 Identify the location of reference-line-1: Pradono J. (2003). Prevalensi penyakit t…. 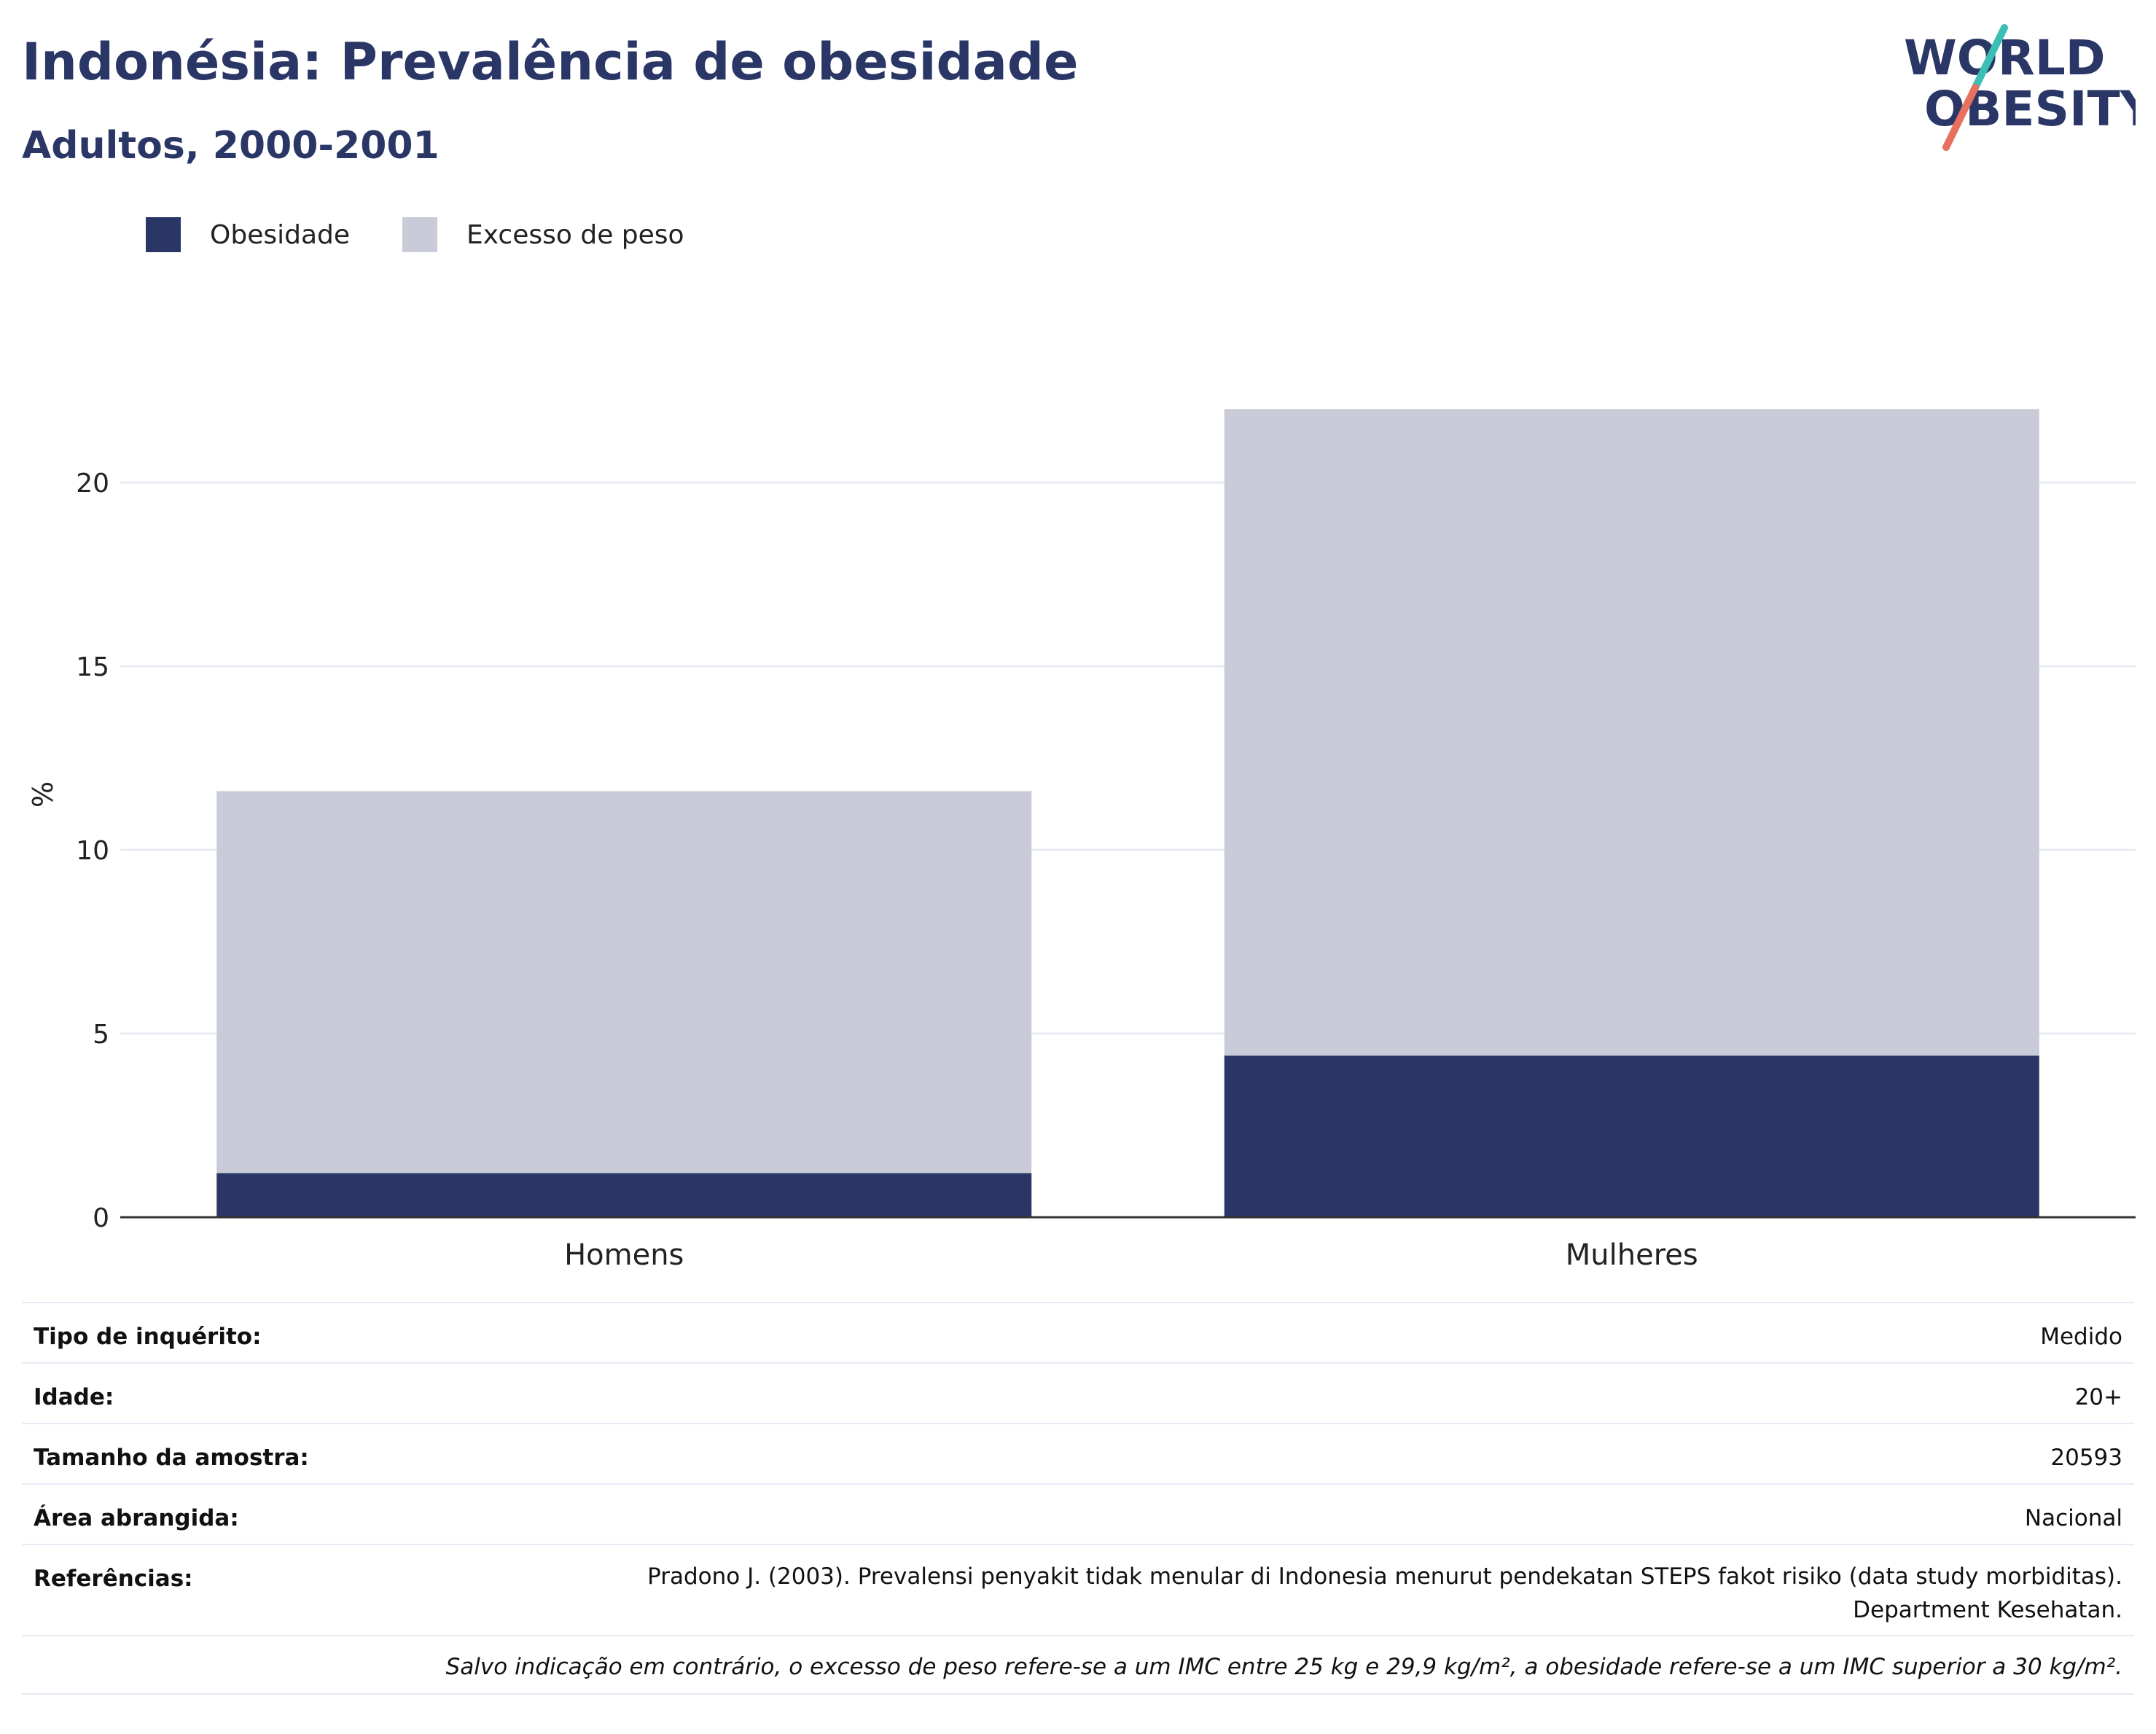
(1384, 1577).